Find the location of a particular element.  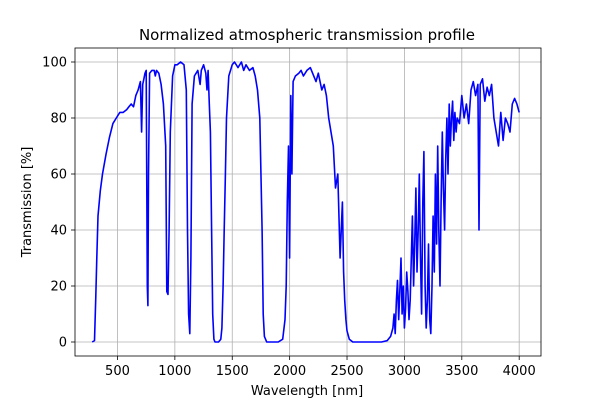

y-tick-label: 100 is located at coordinates (54, 63).